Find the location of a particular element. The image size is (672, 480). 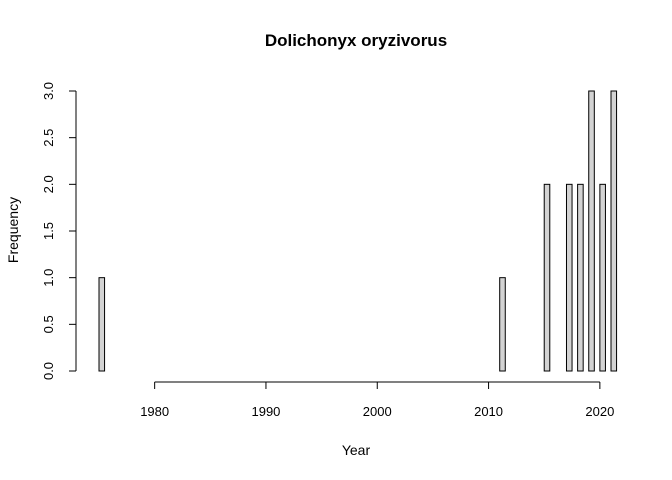

y-tick-label-2.0: 2.0 is located at coordinates (48, 184).